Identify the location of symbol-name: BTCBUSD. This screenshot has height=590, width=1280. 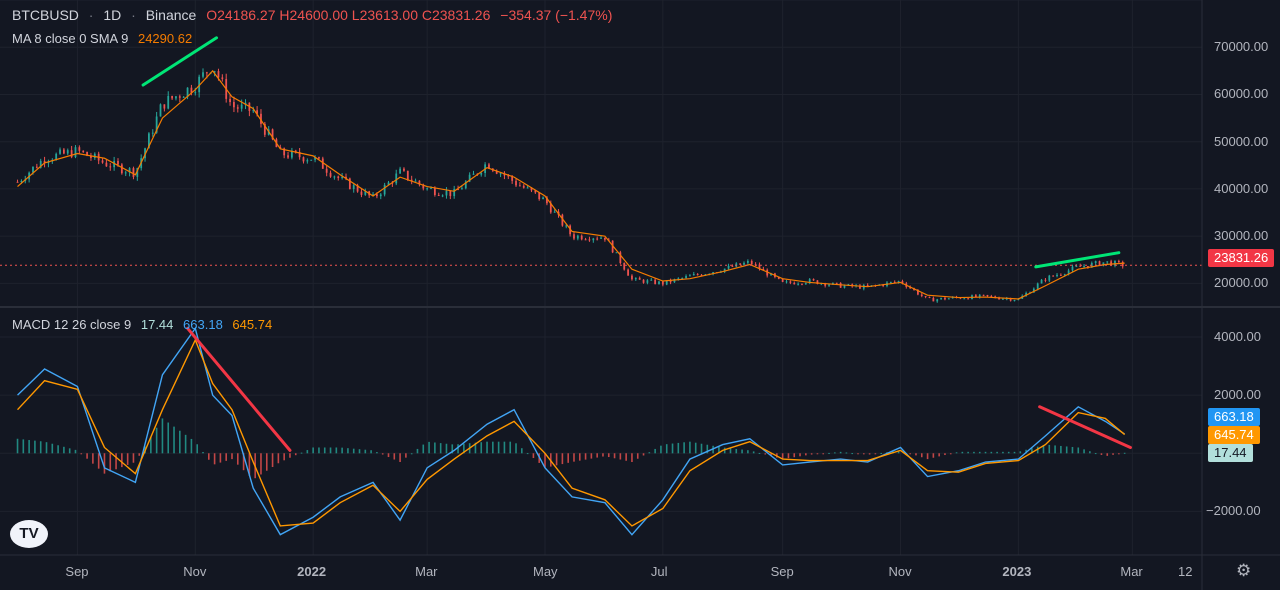
(45, 15).